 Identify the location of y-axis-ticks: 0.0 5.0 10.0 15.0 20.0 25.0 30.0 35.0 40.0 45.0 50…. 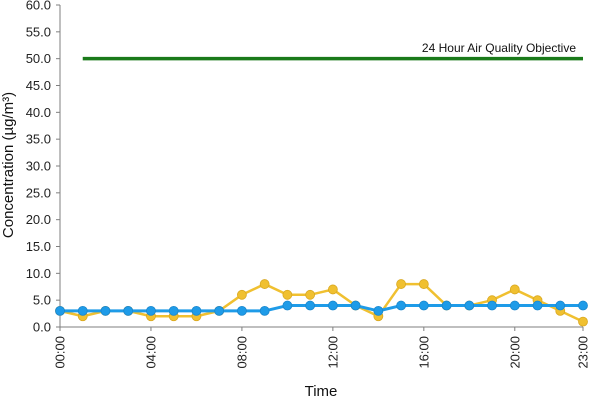
(43, 167).